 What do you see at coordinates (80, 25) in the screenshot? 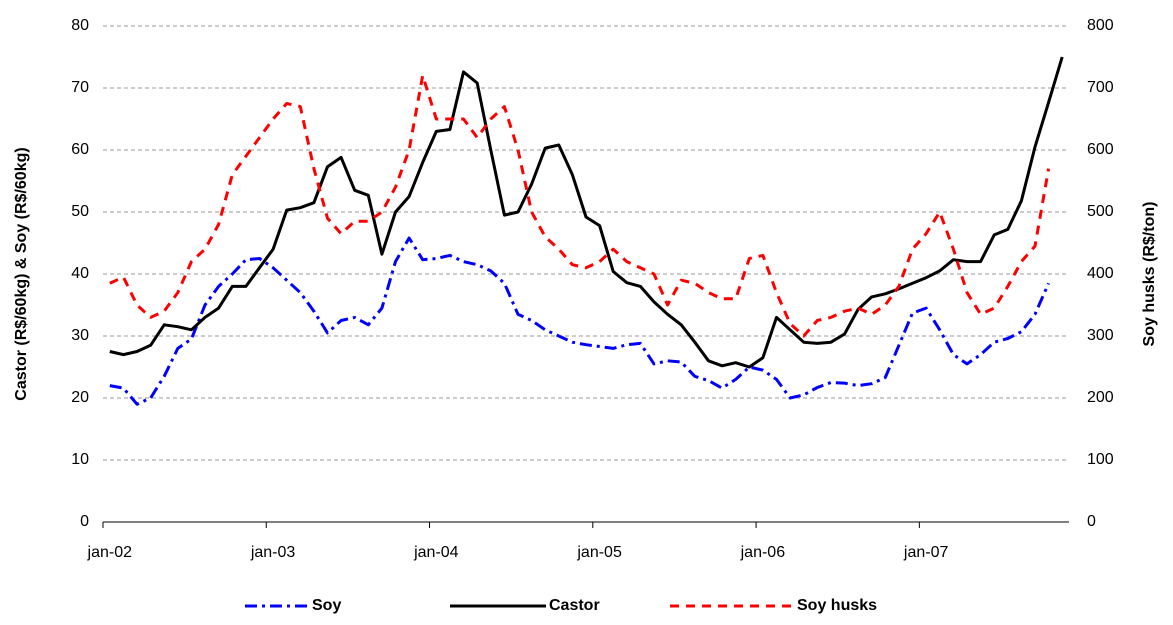
I see `y-tick-label: 80` at bounding box center [80, 25].